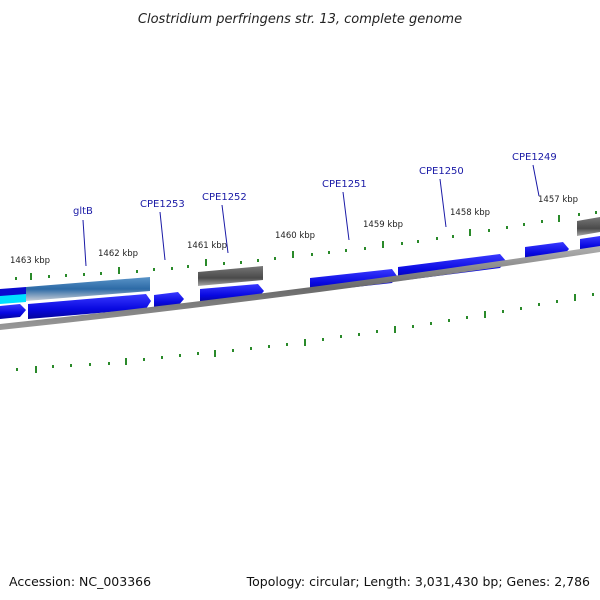 The image size is (600, 600). Describe the element at coordinates (225, 229) in the screenshot. I see `leader-CPE1252` at that location.